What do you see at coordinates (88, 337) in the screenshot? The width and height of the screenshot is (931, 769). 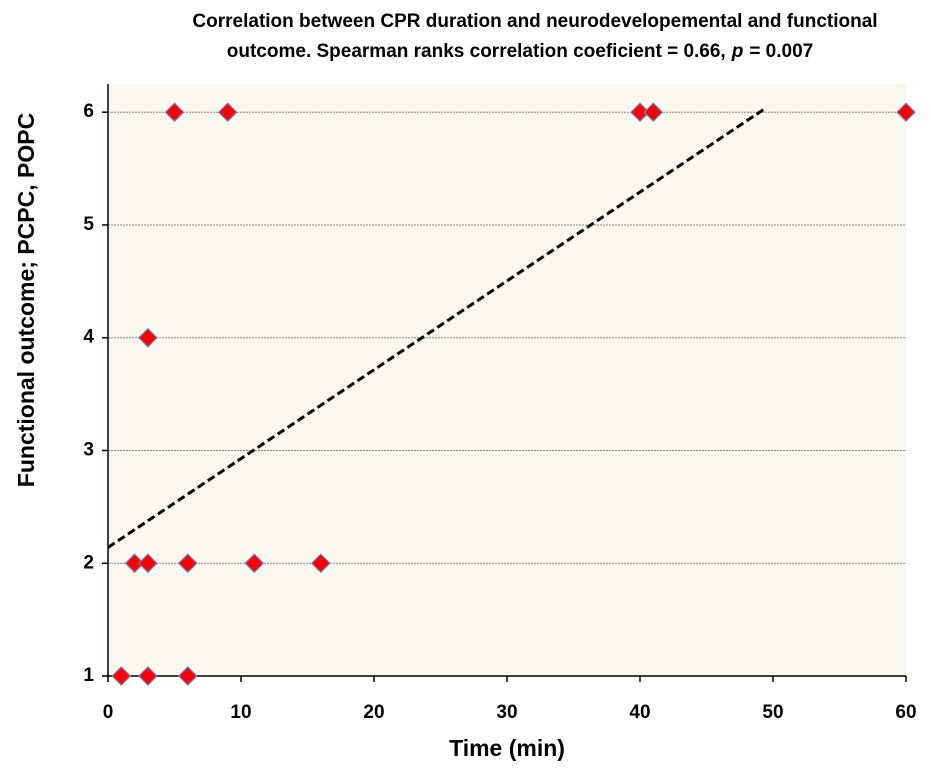 I see `y-tick-label: 4` at bounding box center [88, 337].